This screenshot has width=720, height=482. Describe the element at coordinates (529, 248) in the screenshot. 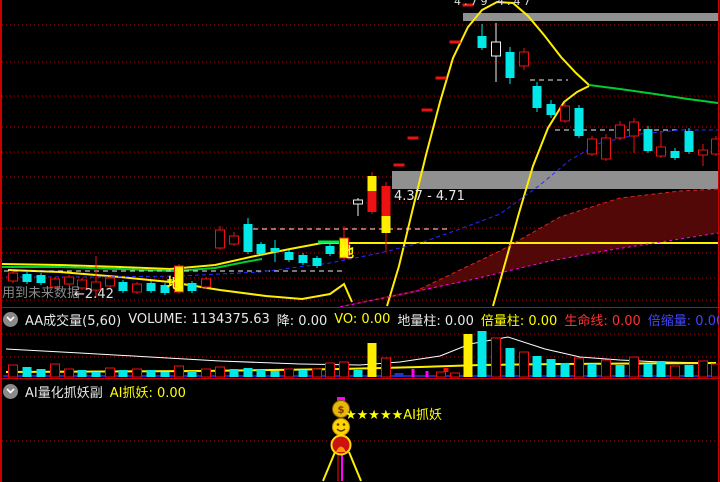

I see `trend-wedge` at that location.